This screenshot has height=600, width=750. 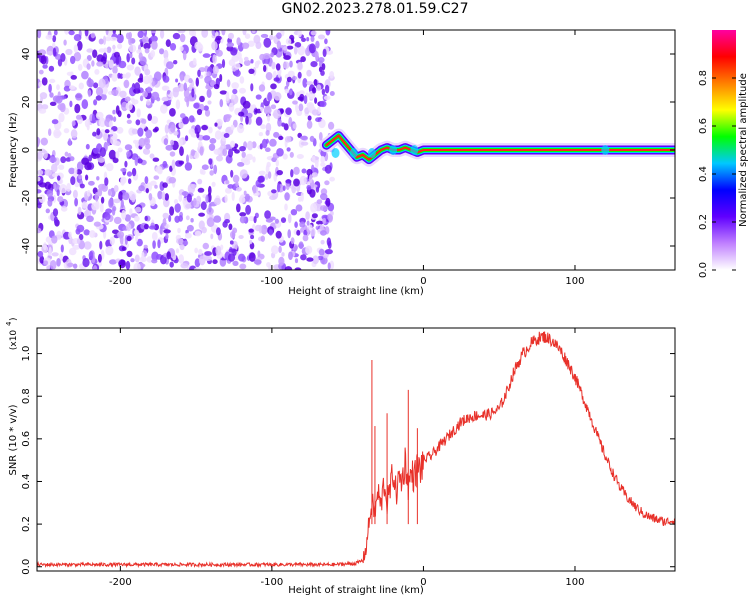 I want to click on y-axis-label-2: SNR (10 * v/v), so click(x=13, y=439).